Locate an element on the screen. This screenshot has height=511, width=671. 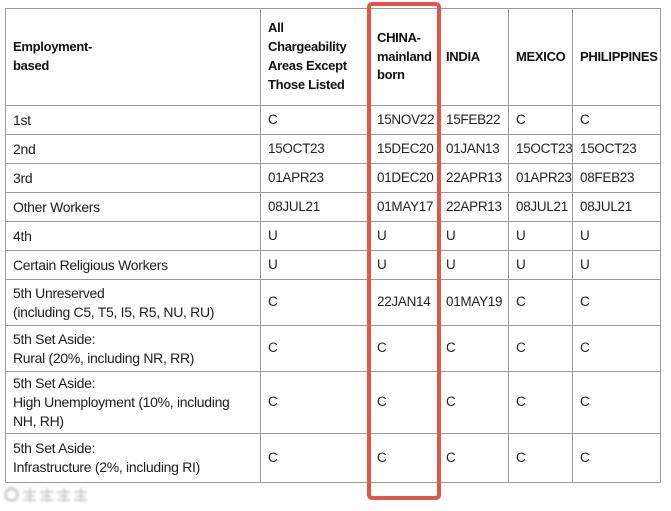
value-cell: 01MAY19 is located at coordinates (473, 302).